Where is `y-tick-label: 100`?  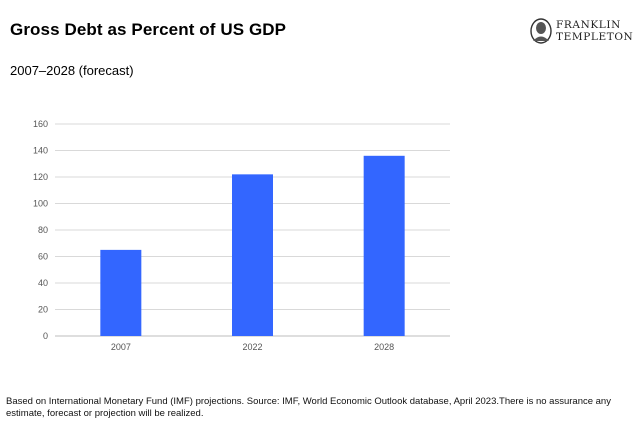
y-tick-label: 100 is located at coordinates (40, 204).